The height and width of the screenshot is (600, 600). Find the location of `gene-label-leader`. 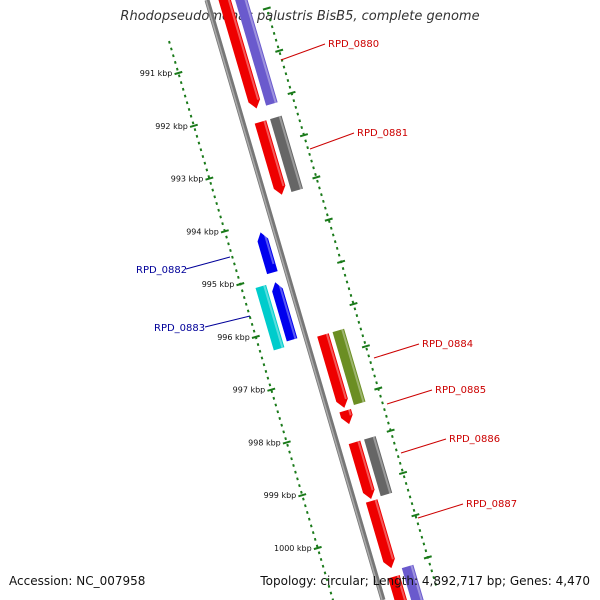

gene-label-leader is located at coordinates (303, 52).